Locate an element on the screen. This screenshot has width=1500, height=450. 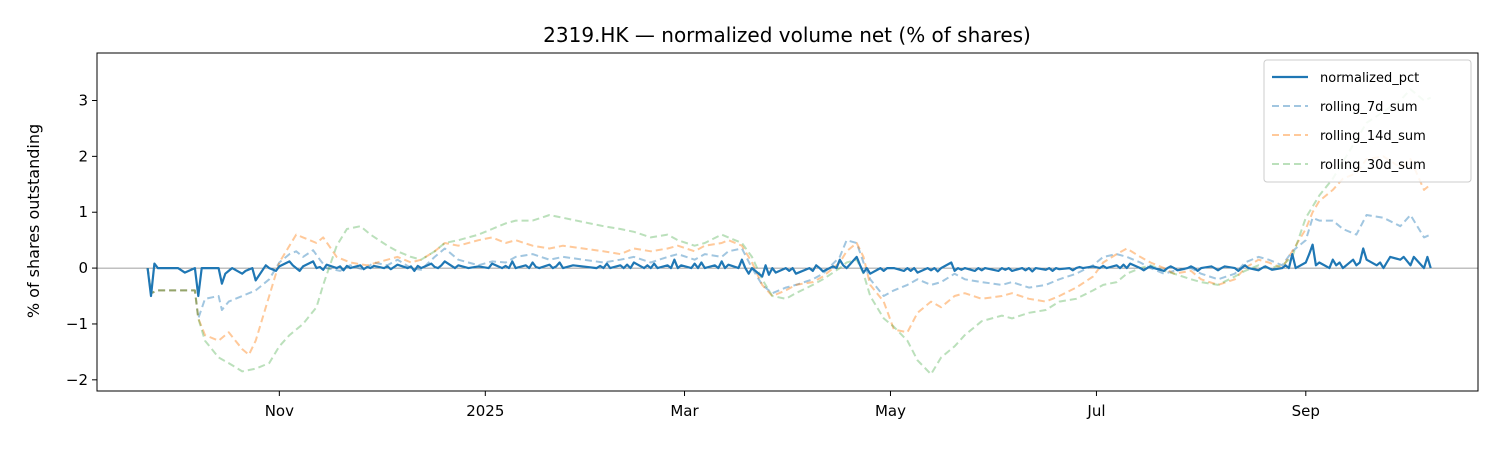
x-tick-label: Sep is located at coordinates (1306, 411).